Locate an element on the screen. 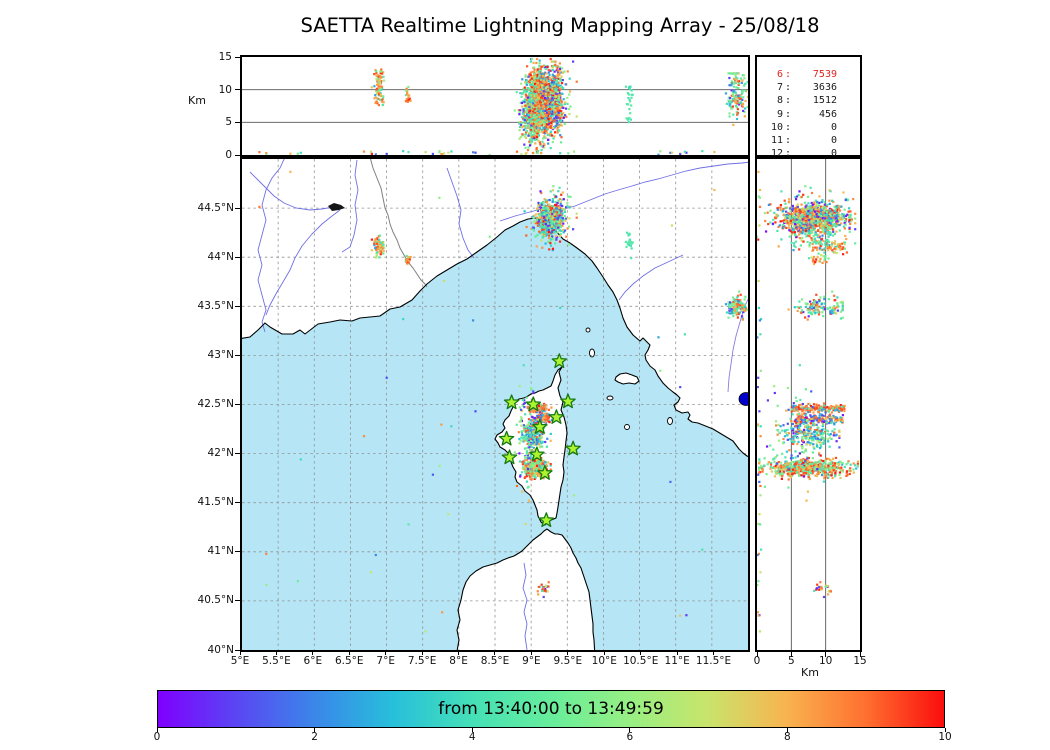 Image resolution: width=1050 pixels, height=750 pixels. legend-min-stations: 7 is located at coordinates (779, 88).